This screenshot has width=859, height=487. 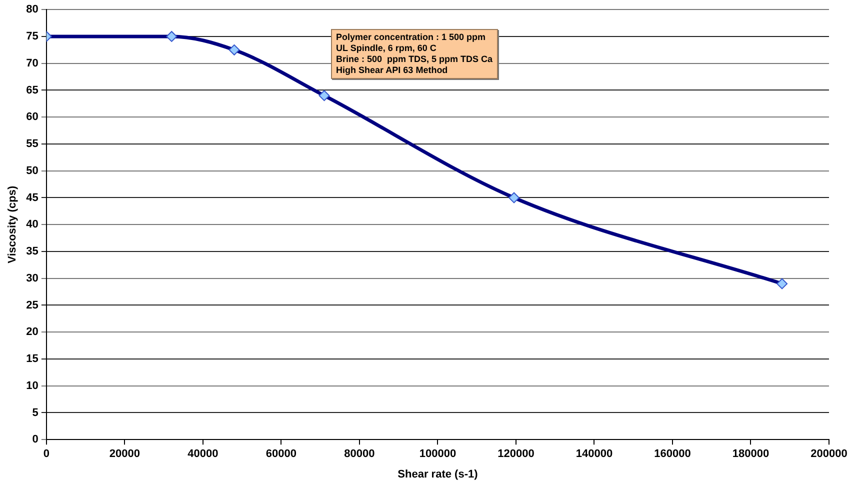 What do you see at coordinates (32, 198) in the screenshot?
I see `y-tick-label: 45` at bounding box center [32, 198].